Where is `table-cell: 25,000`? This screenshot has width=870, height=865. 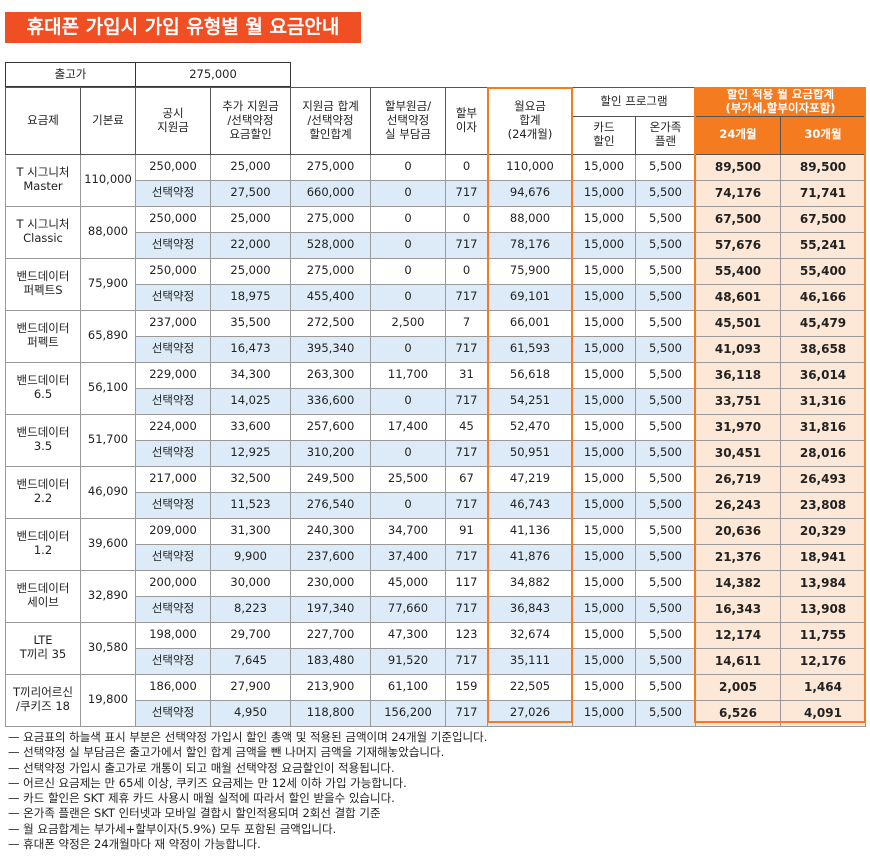
table-cell: 25,000 is located at coordinates (250, 219).